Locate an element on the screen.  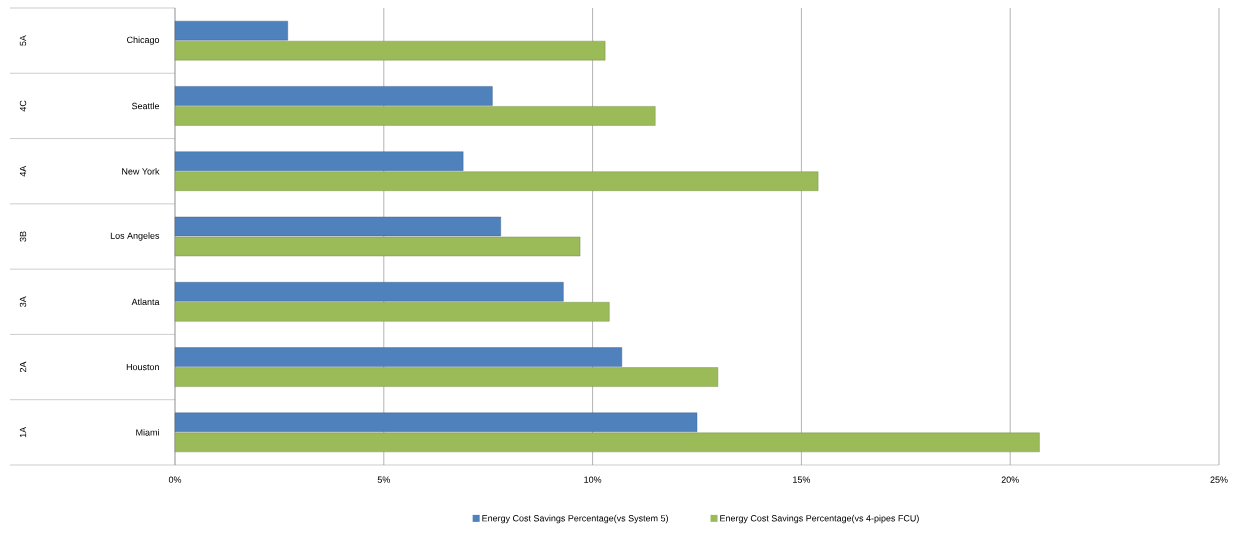
x-tick-label: 0% is located at coordinates (175, 479).